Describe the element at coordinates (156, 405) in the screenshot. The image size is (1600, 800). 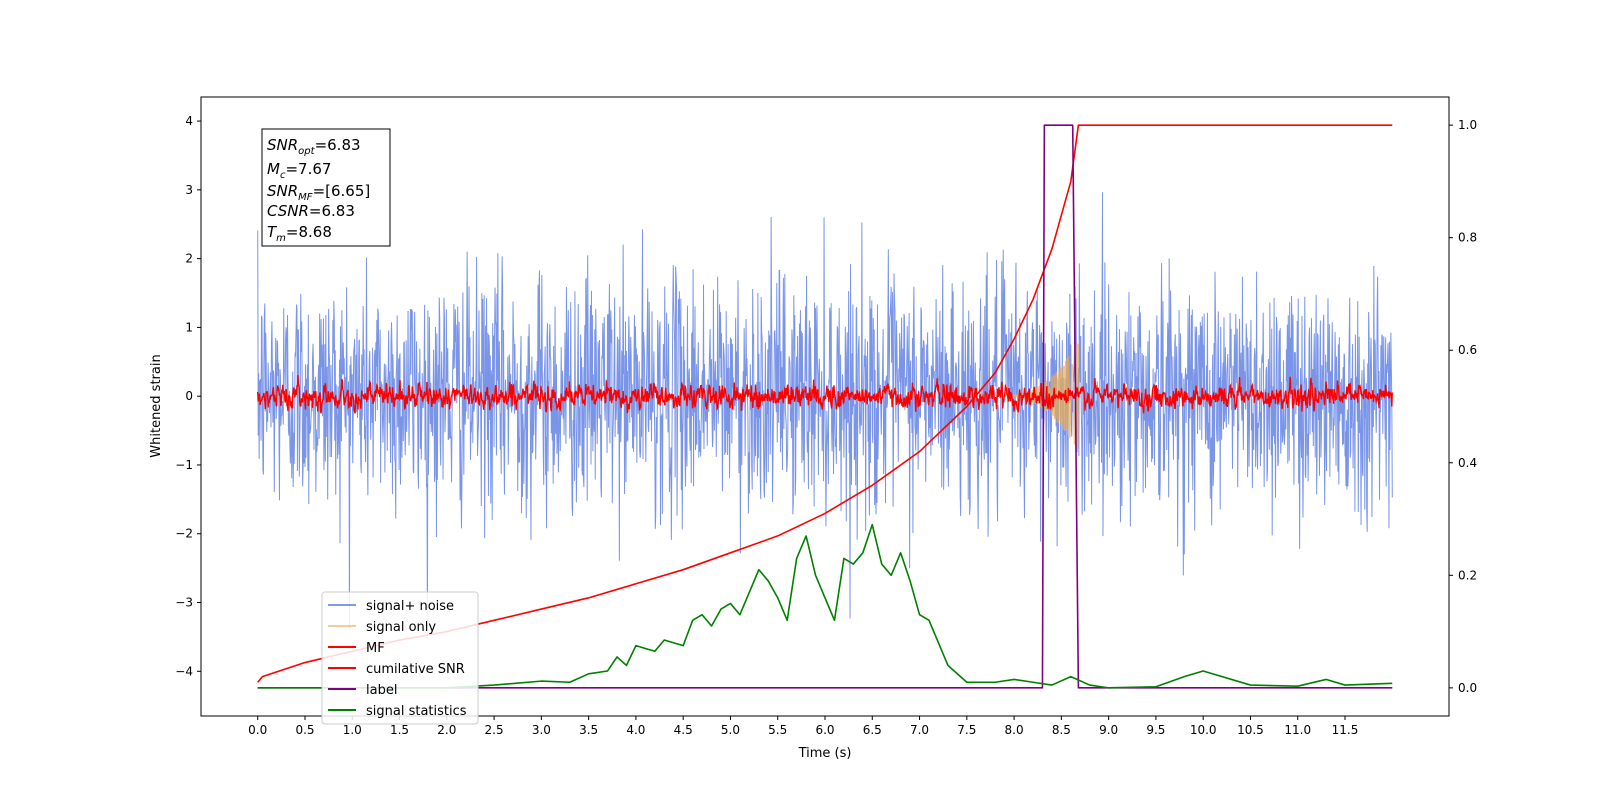
I see `y-axis-label: Whitened strain` at that location.